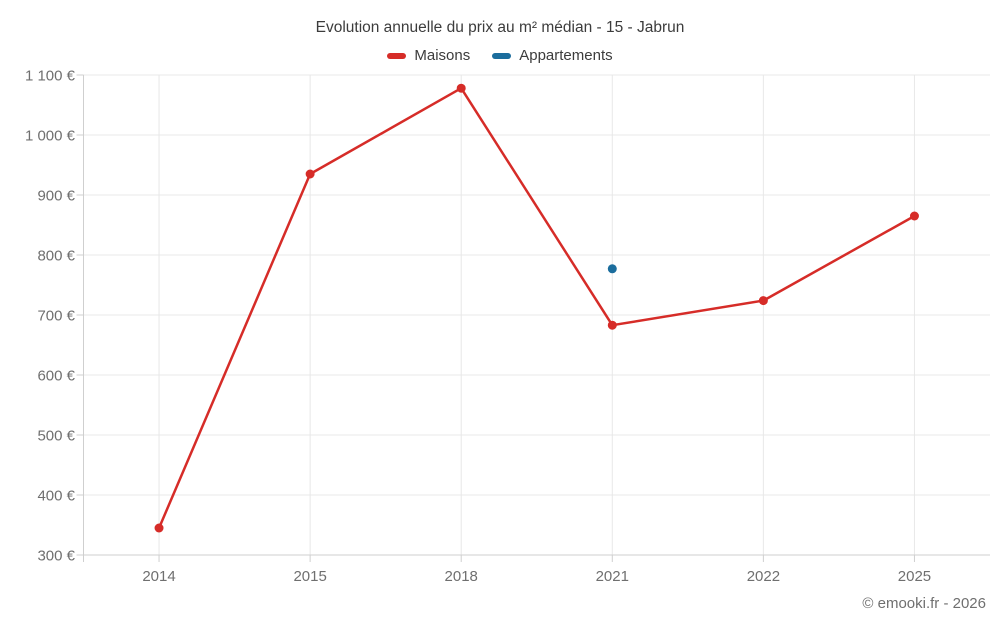  I want to click on x-axis-label: 2018, so click(461, 576).